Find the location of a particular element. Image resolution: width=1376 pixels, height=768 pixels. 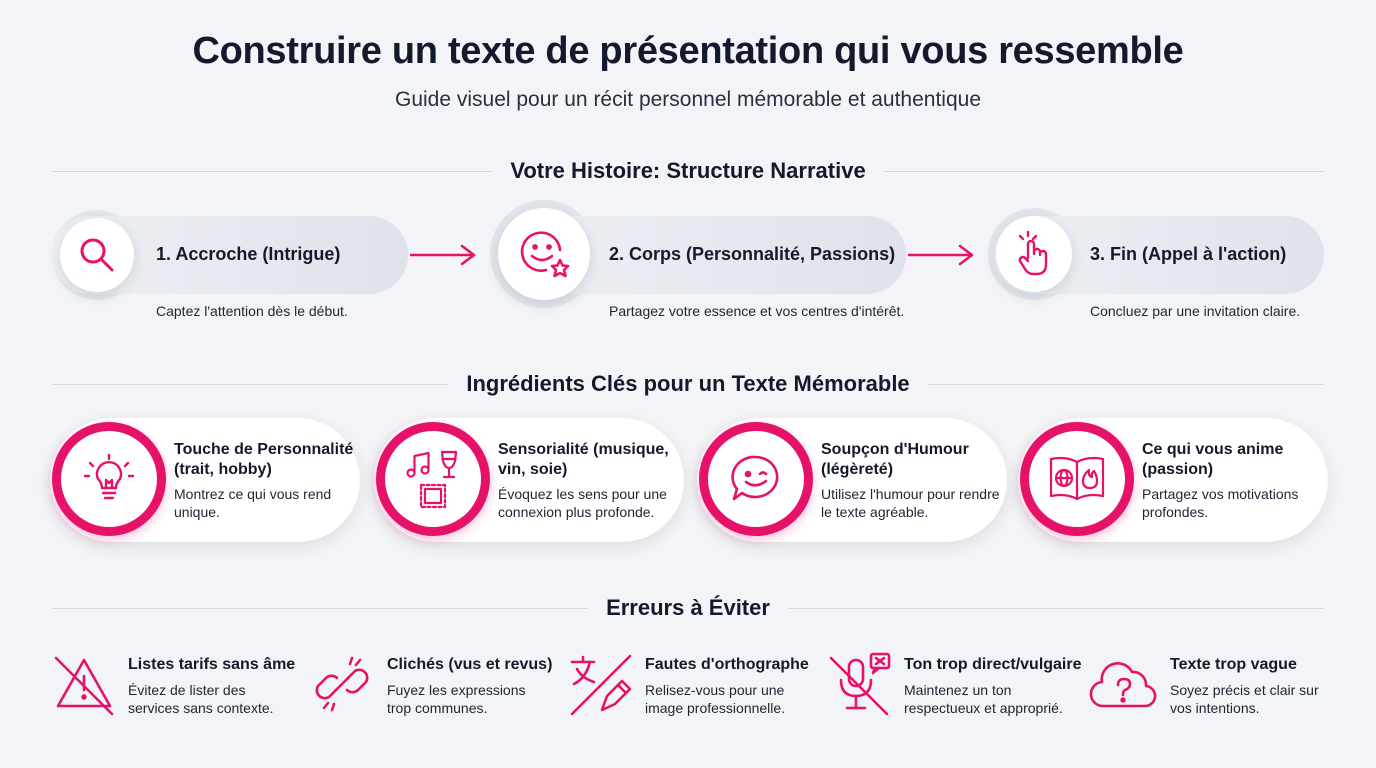

errors-heading-label: Erreurs à Éviter is located at coordinates (688, 607).